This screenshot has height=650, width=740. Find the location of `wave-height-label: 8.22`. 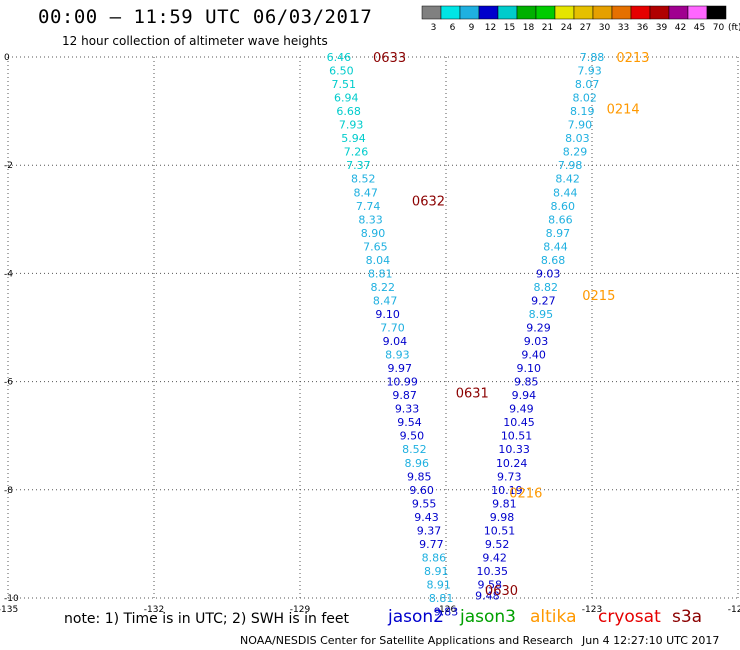

wave-height-label: 8.22 is located at coordinates (382, 287).